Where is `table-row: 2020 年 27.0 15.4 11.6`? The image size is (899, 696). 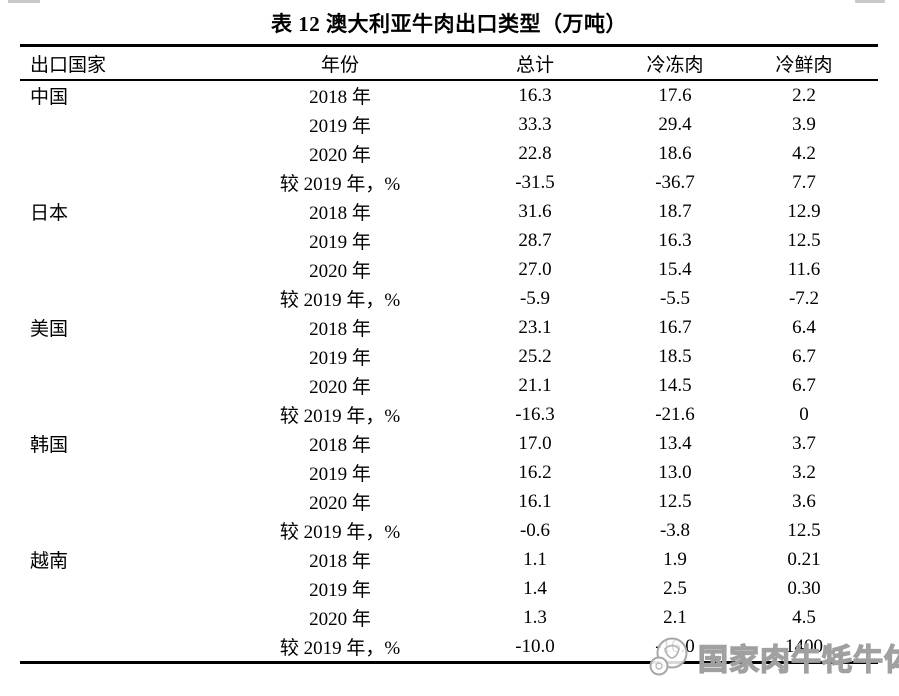 table-row: 2020 年 27.0 15.4 11.6 is located at coordinates (449, 269).